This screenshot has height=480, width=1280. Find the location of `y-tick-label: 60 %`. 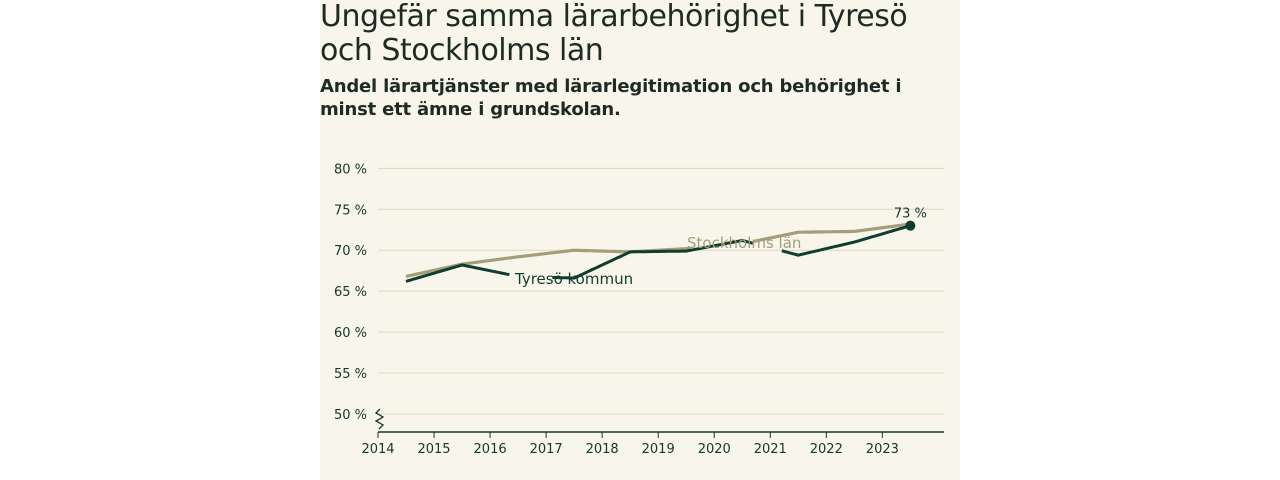

y-tick-label: 60 % is located at coordinates (350, 333).